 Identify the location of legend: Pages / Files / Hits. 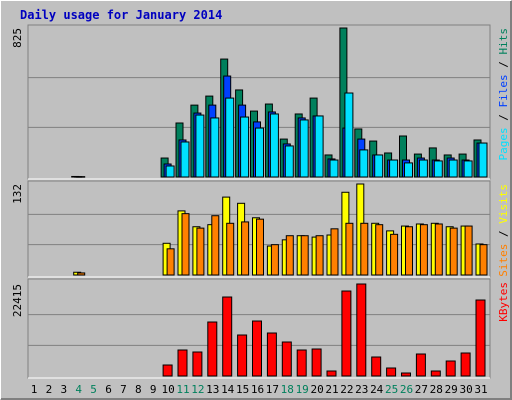
(503, 94).